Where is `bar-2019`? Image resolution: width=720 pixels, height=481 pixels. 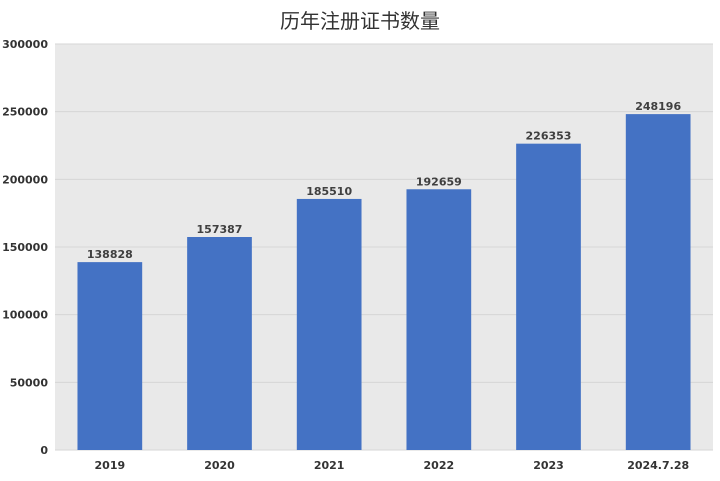 bar-2019 is located at coordinates (110, 356).